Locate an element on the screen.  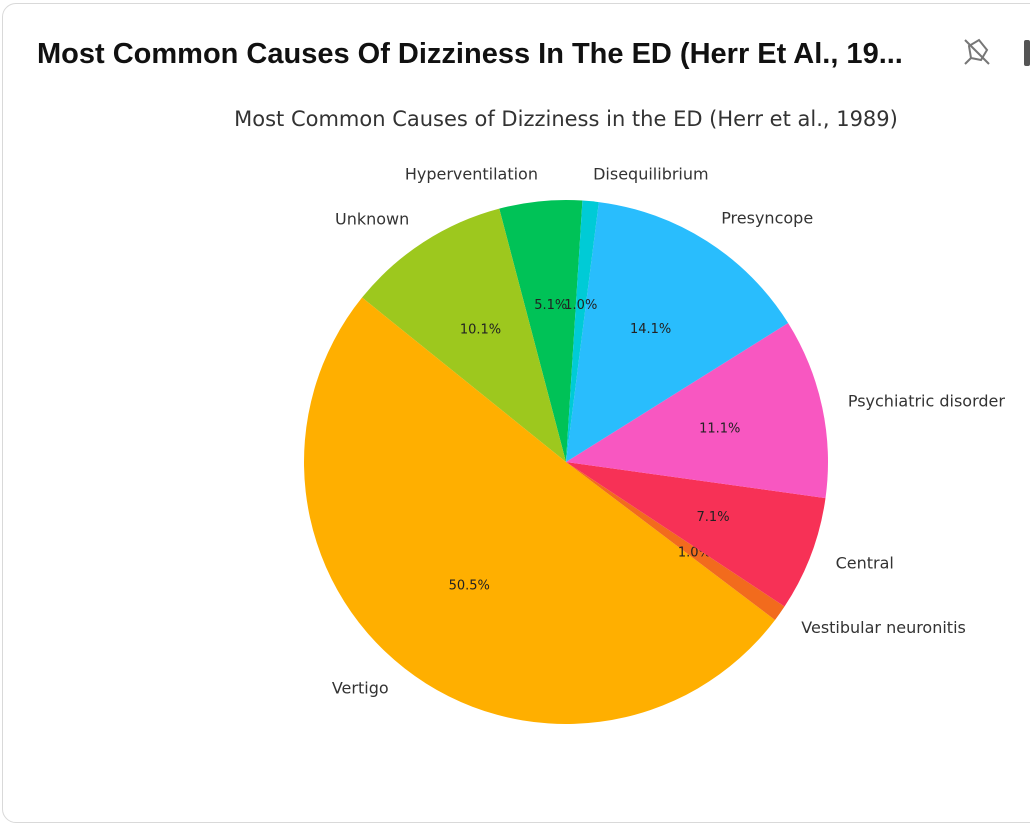
value-label: 5.1% is located at coordinates (550, 305).